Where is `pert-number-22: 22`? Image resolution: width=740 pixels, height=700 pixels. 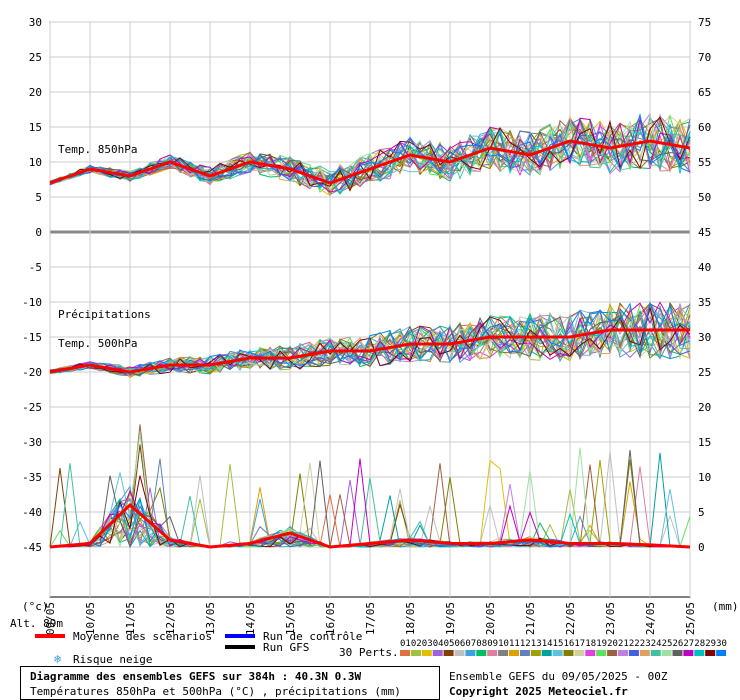
pert-number-22: 22 is located at coordinates (634, 644).